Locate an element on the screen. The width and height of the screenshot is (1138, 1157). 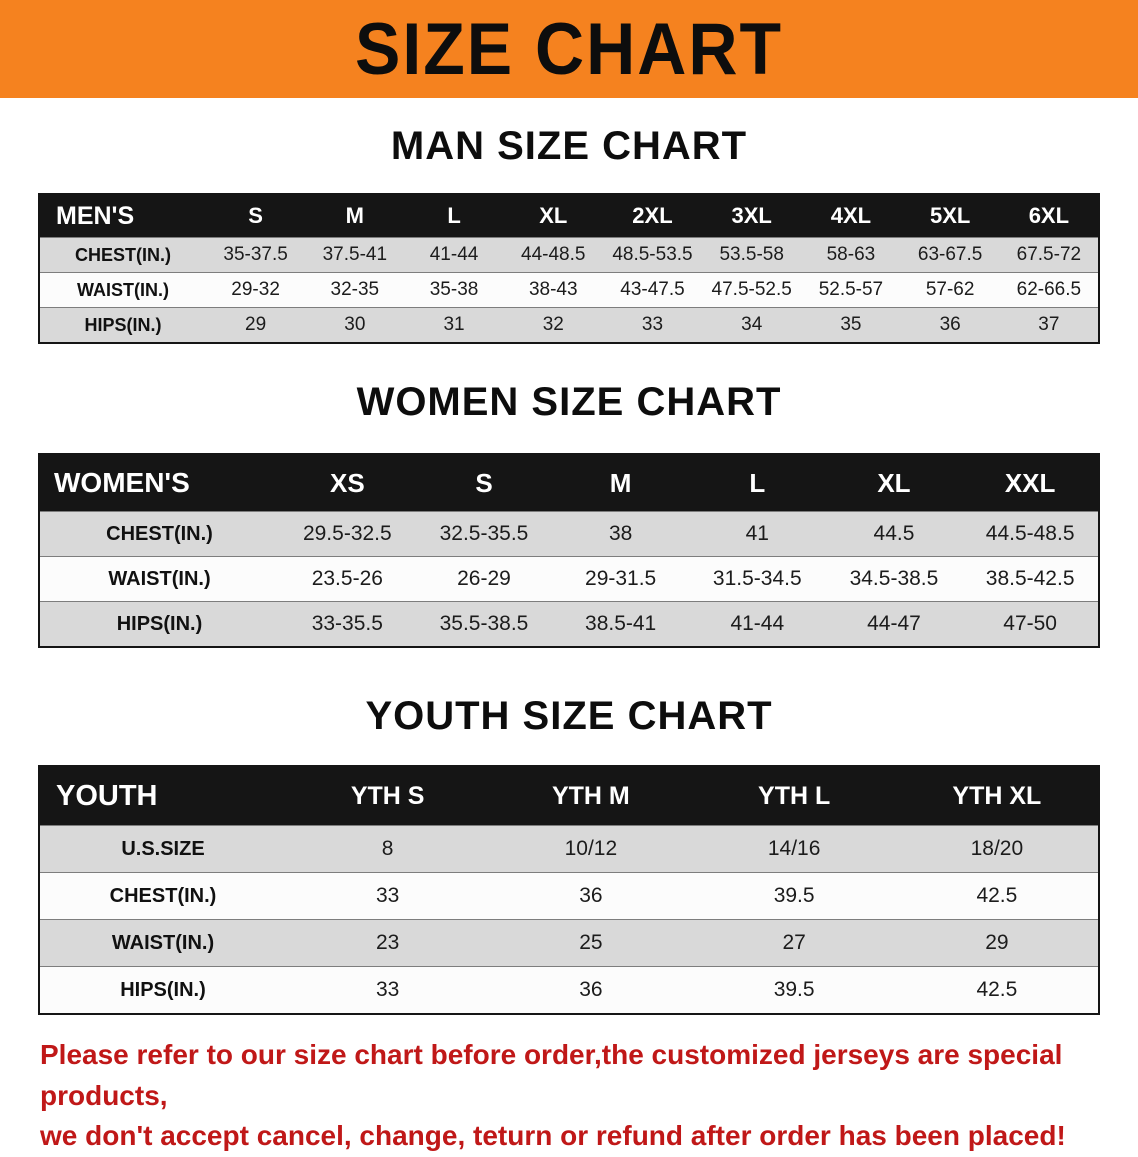
women-header-row: WOMEN'S XS S M L XL XXL is located at coordinates (569, 483).